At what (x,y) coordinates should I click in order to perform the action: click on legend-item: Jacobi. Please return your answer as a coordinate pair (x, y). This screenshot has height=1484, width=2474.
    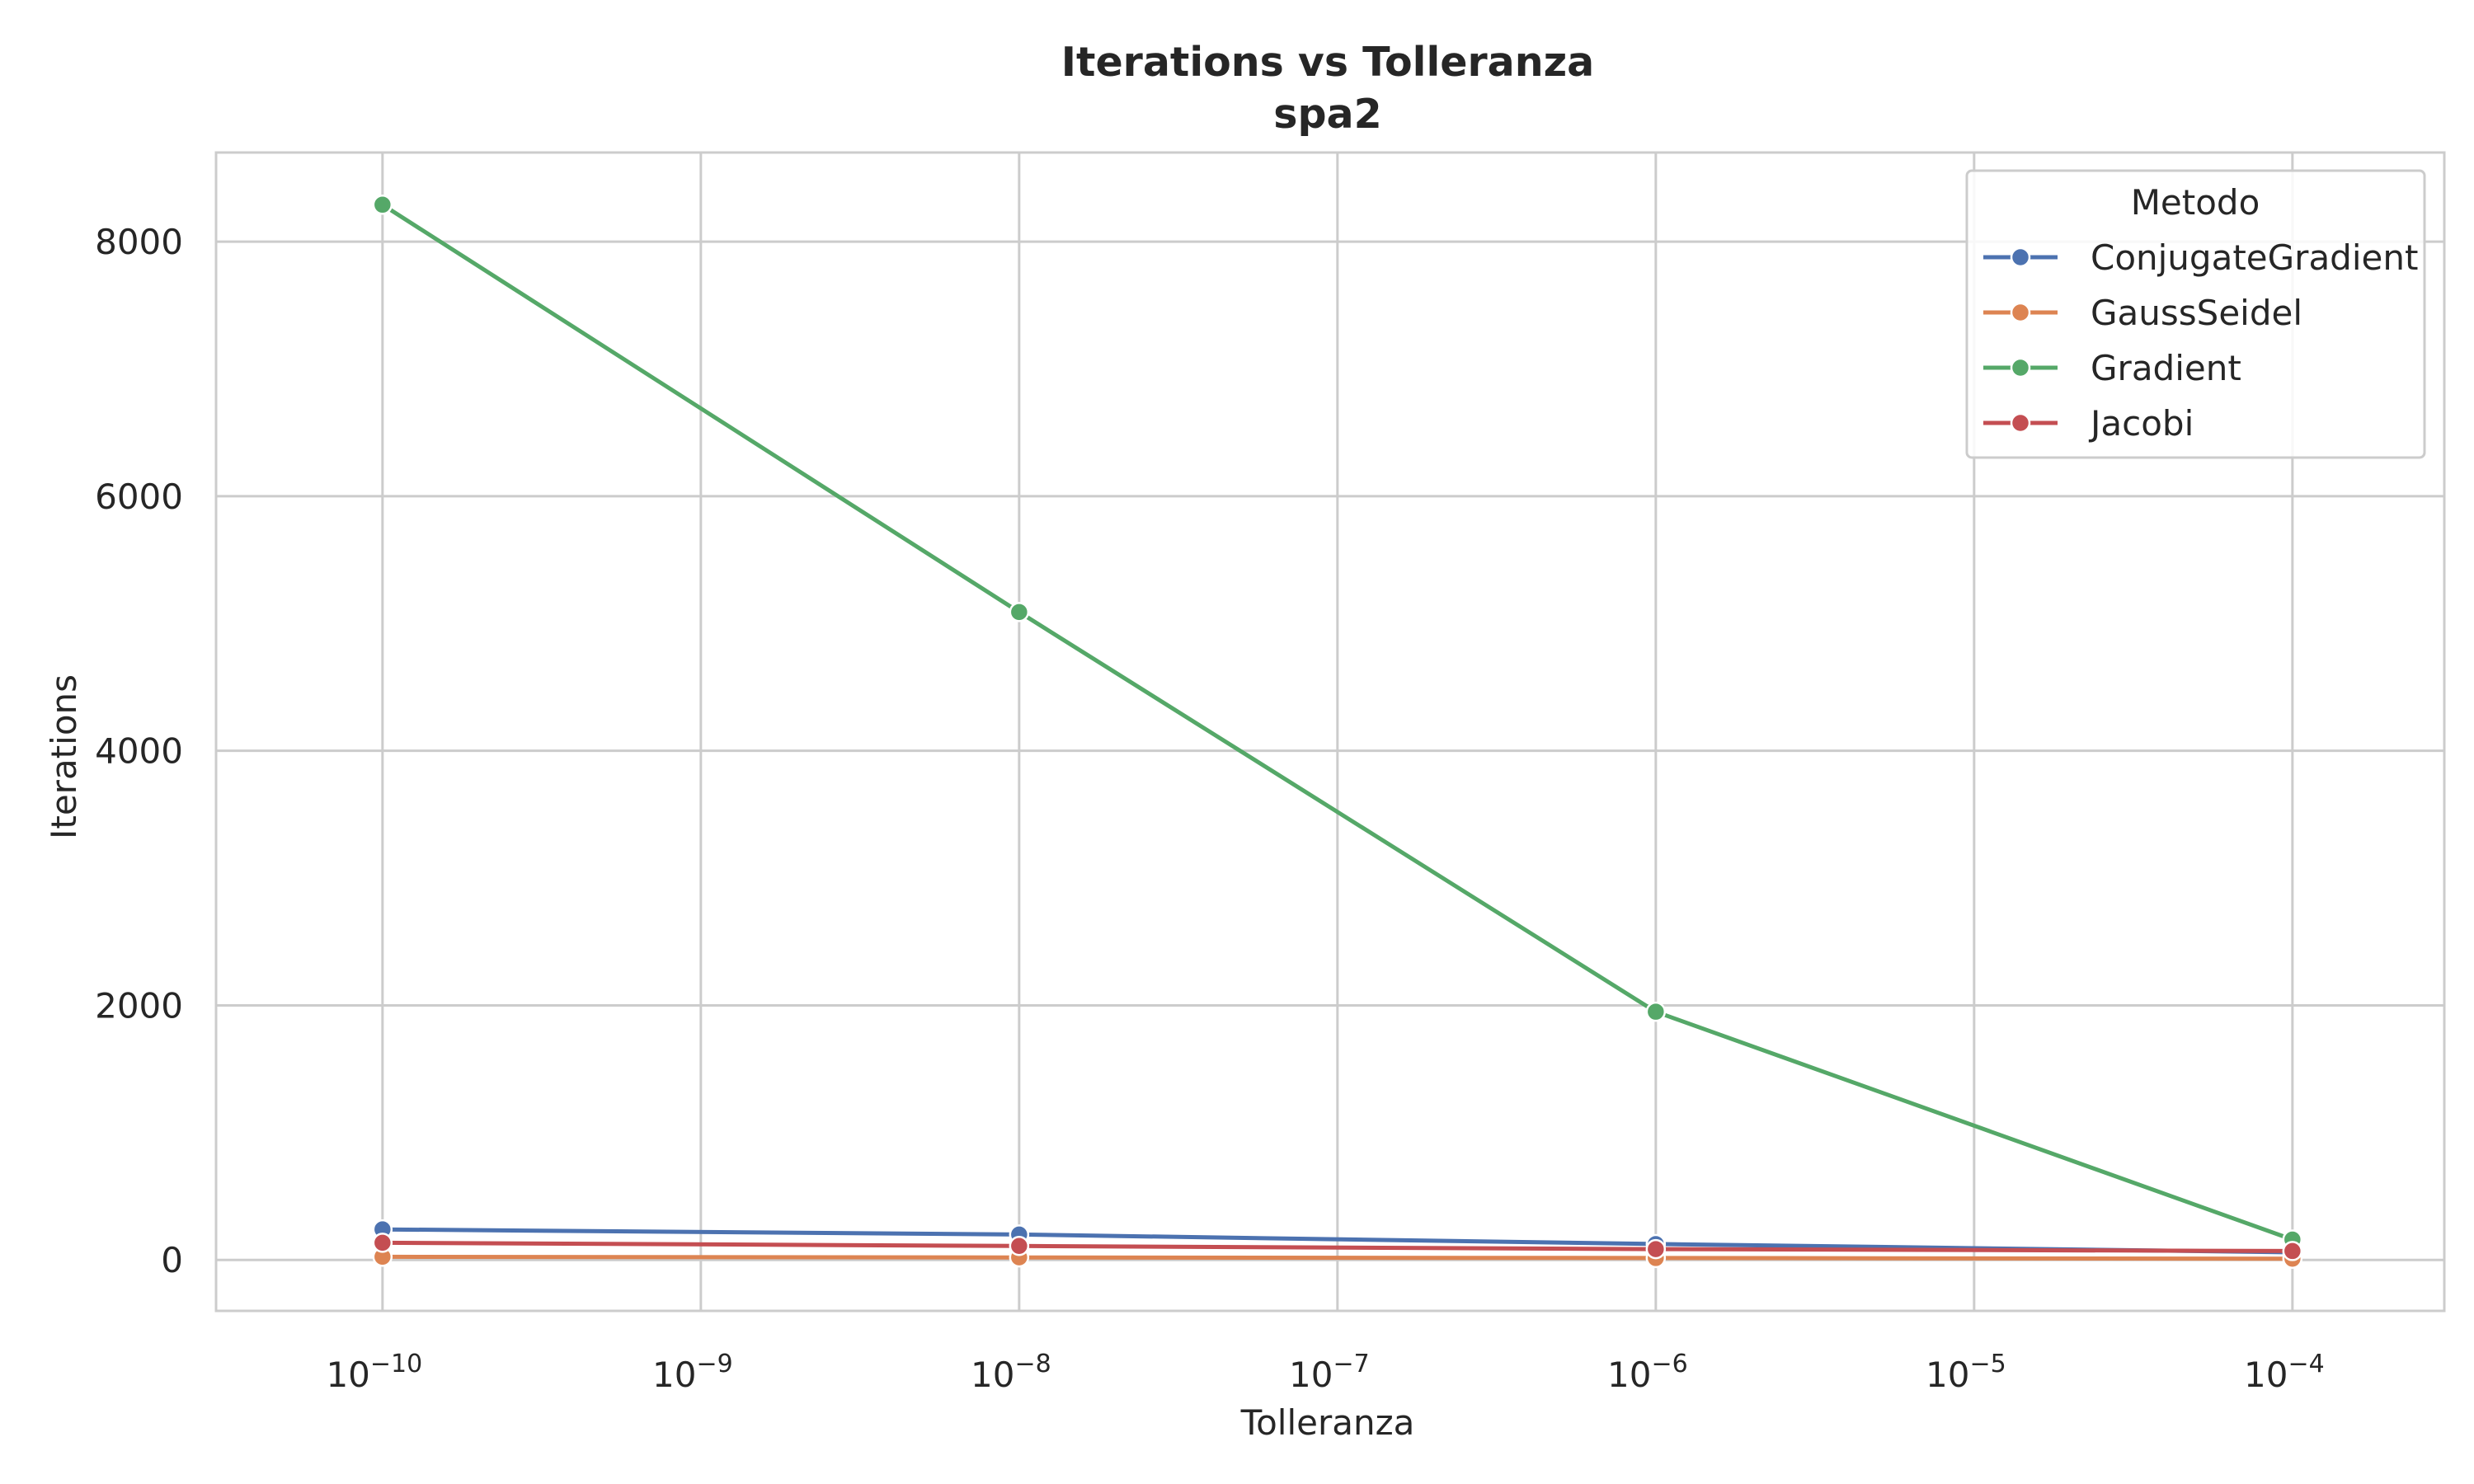
    Looking at the image, I should click on (2088, 423).